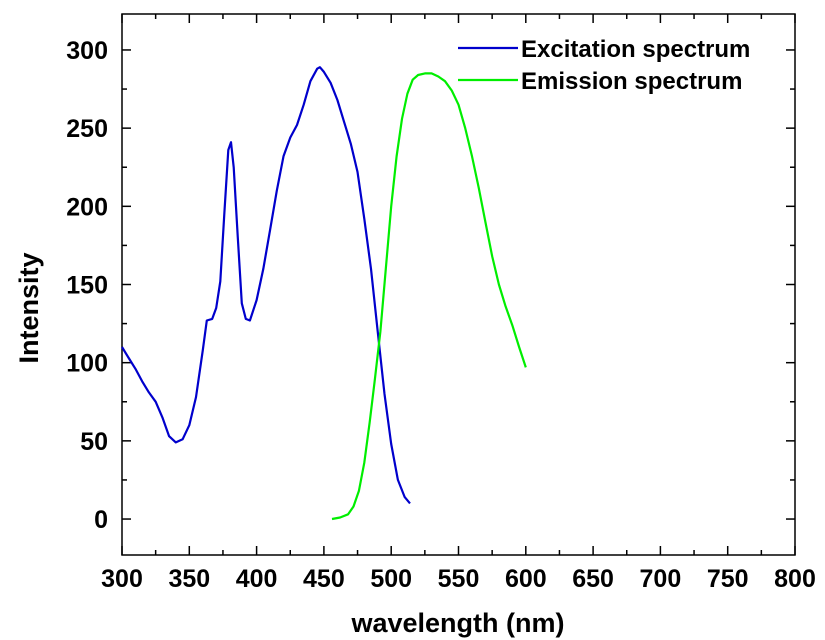 Image resolution: width=825 pixels, height=640 pixels. What do you see at coordinates (101, 520) in the screenshot?
I see `y-tick-label: 0` at bounding box center [101, 520].